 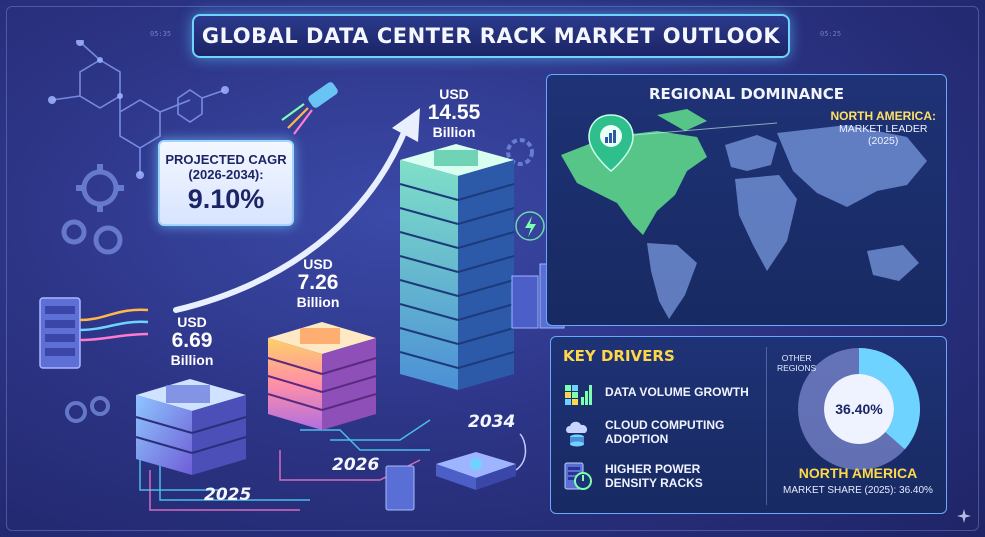 What do you see at coordinates (858, 490) in the screenshot?
I see `share-caption: MARKET SHARE (2025): 36.40%` at bounding box center [858, 490].